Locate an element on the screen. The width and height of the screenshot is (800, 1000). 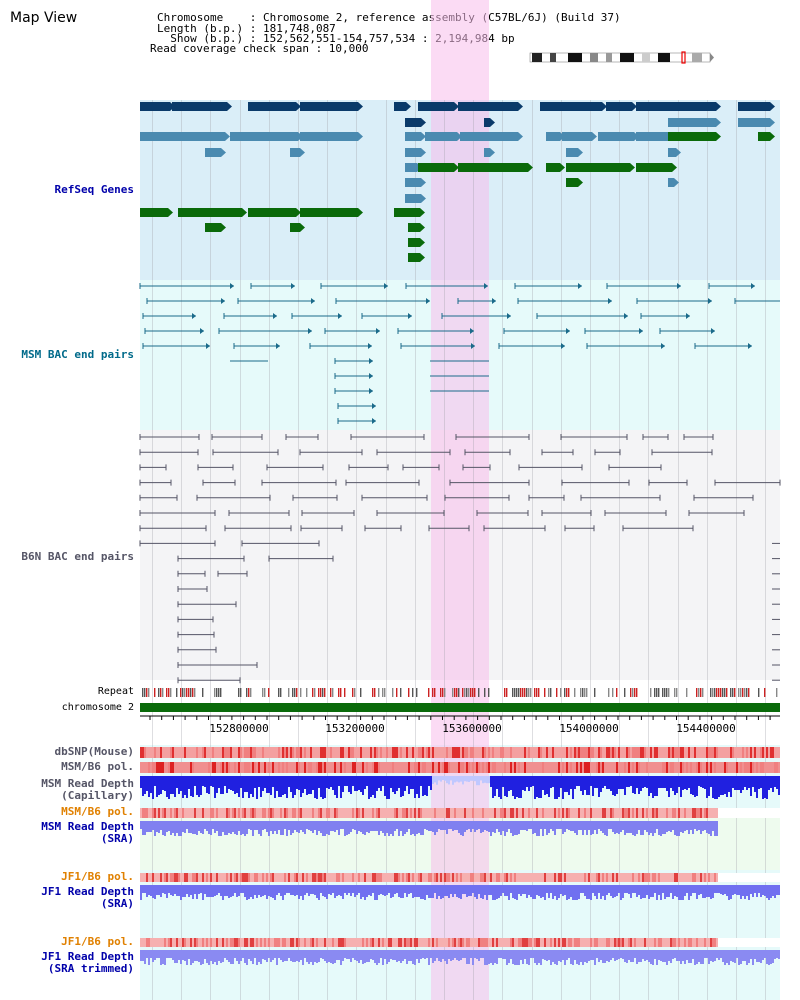
msm-b6-pol-label-2: MSM/B6 pol. is located at coordinates (97, 811).